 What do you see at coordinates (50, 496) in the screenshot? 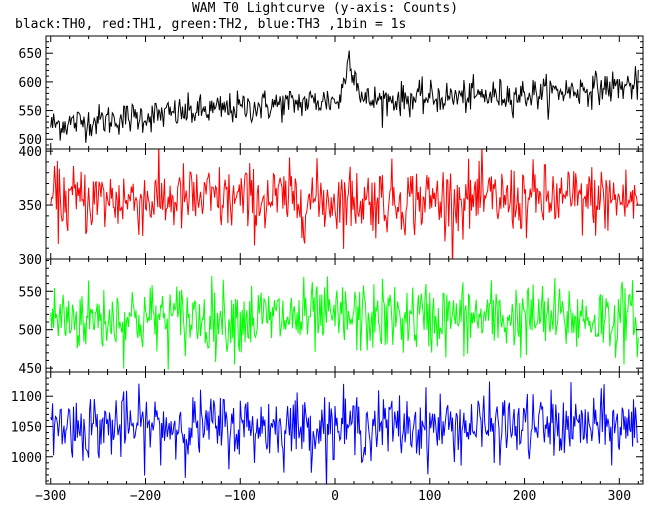
I see `x-tick-label: −300` at bounding box center [50, 496].